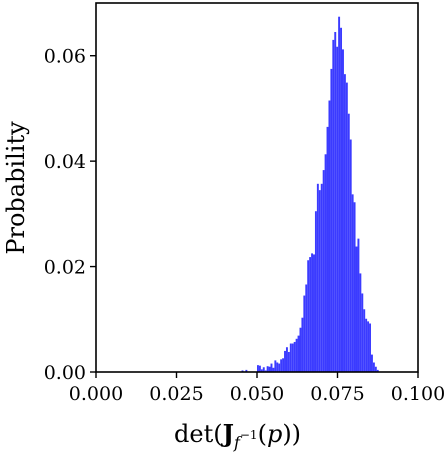 Image resolution: width=448 pixels, height=452 pixels. I want to click on y-tick-label: 0.06, so click(65, 57).